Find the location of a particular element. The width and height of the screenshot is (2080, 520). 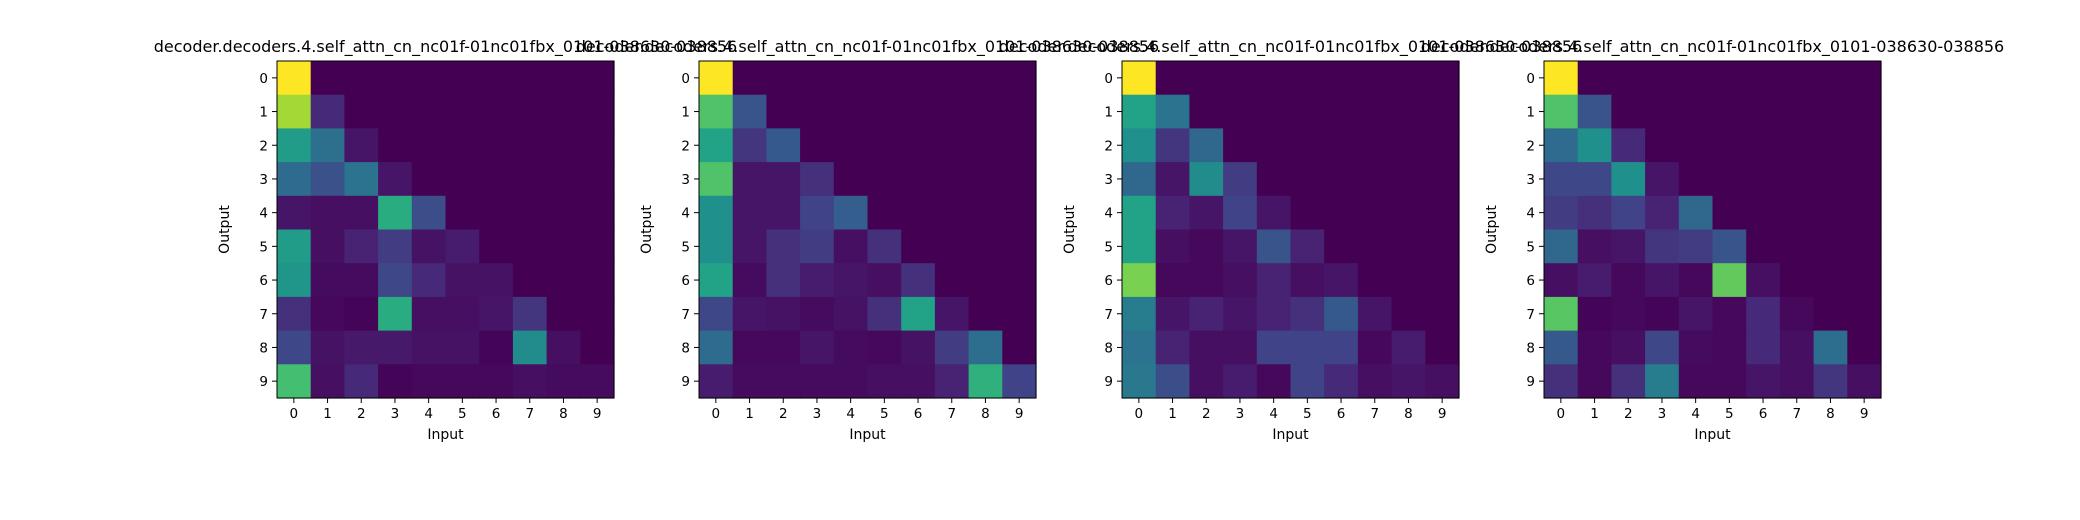

x-tick-label: 5 is located at coordinates (1729, 414).